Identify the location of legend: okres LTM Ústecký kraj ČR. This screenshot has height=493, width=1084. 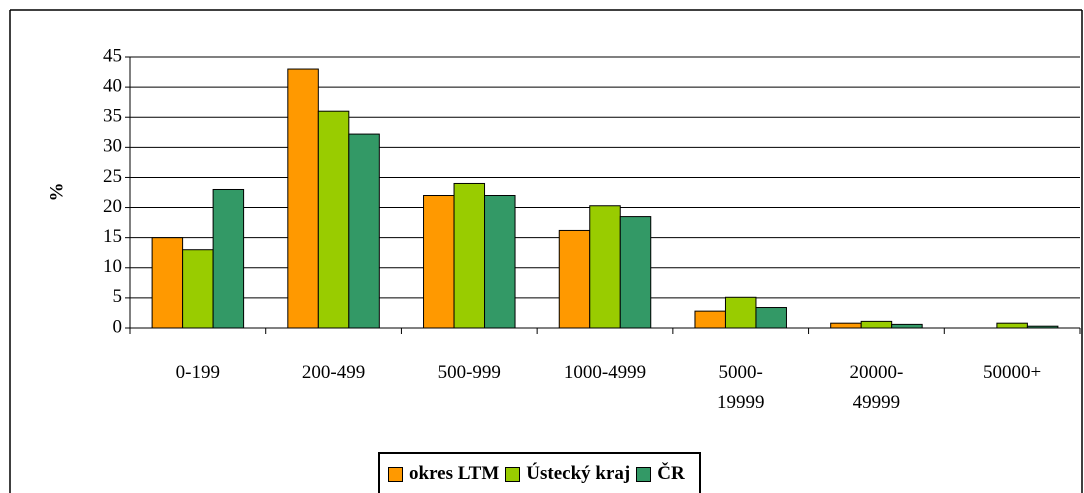
(539, 472).